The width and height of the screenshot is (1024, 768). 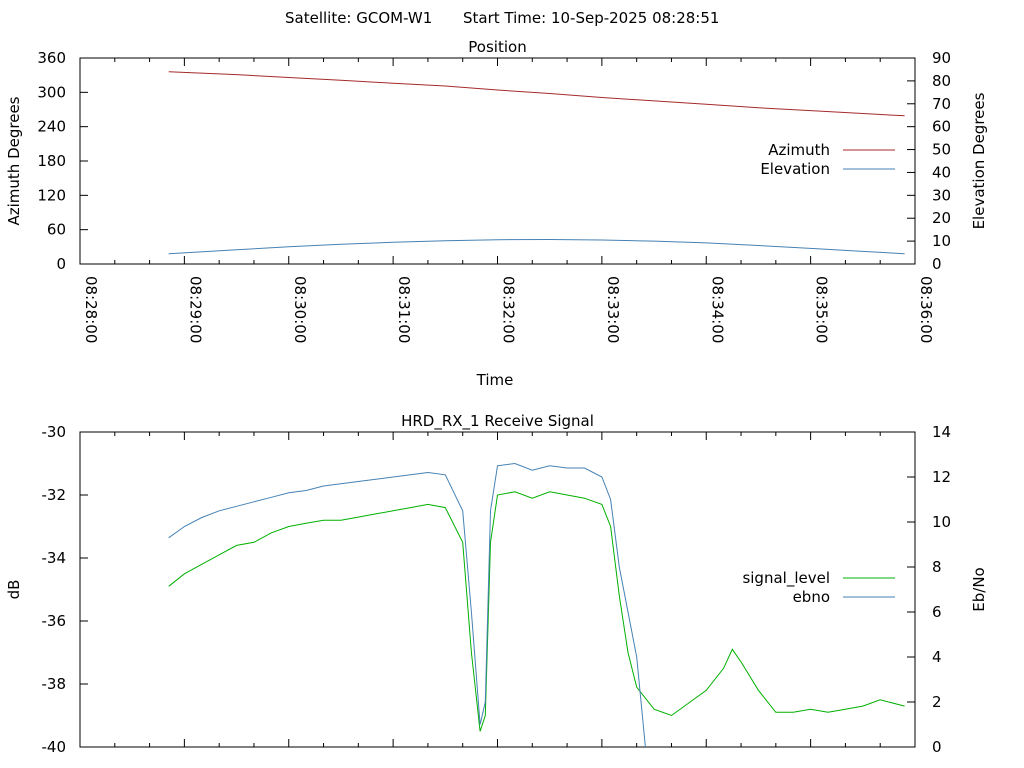 What do you see at coordinates (941, 58) in the screenshot?
I see `y2-tick-label: 90` at bounding box center [941, 58].